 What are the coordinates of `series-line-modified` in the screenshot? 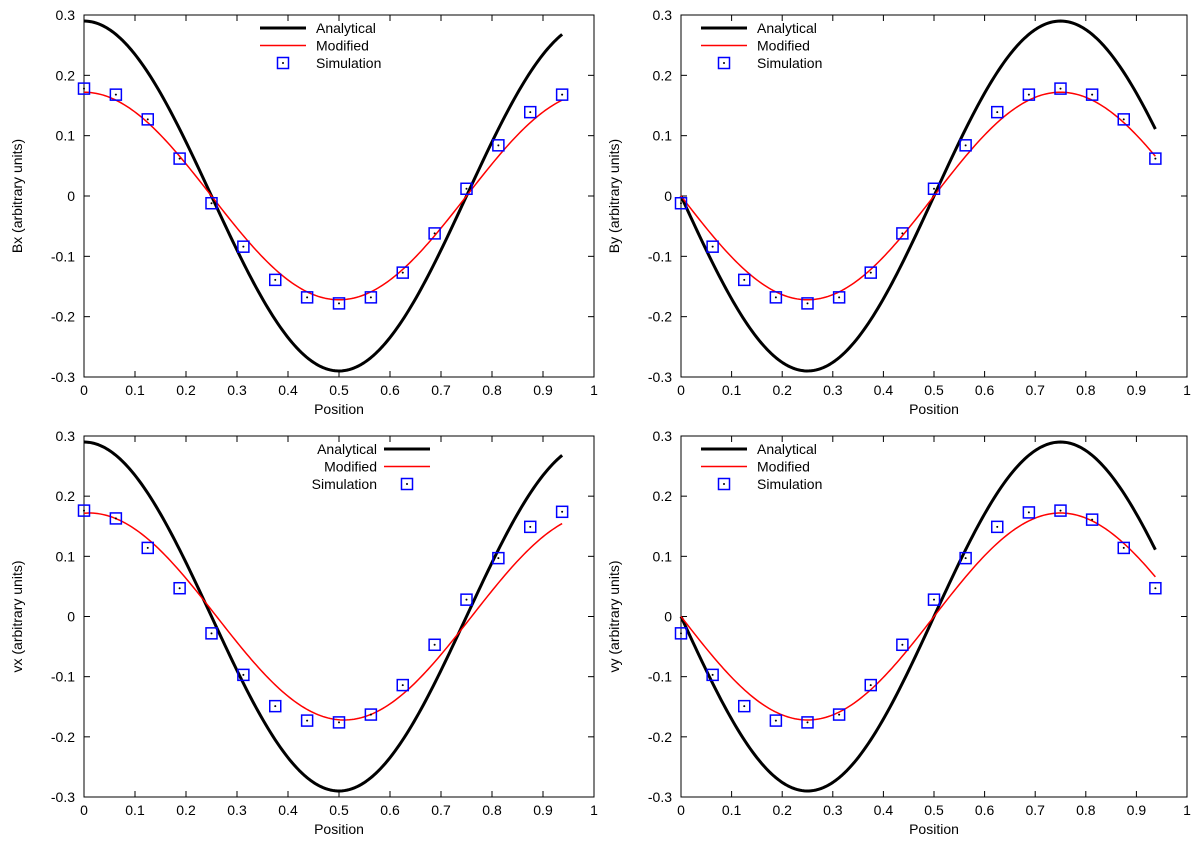 It's located at (323, 196).